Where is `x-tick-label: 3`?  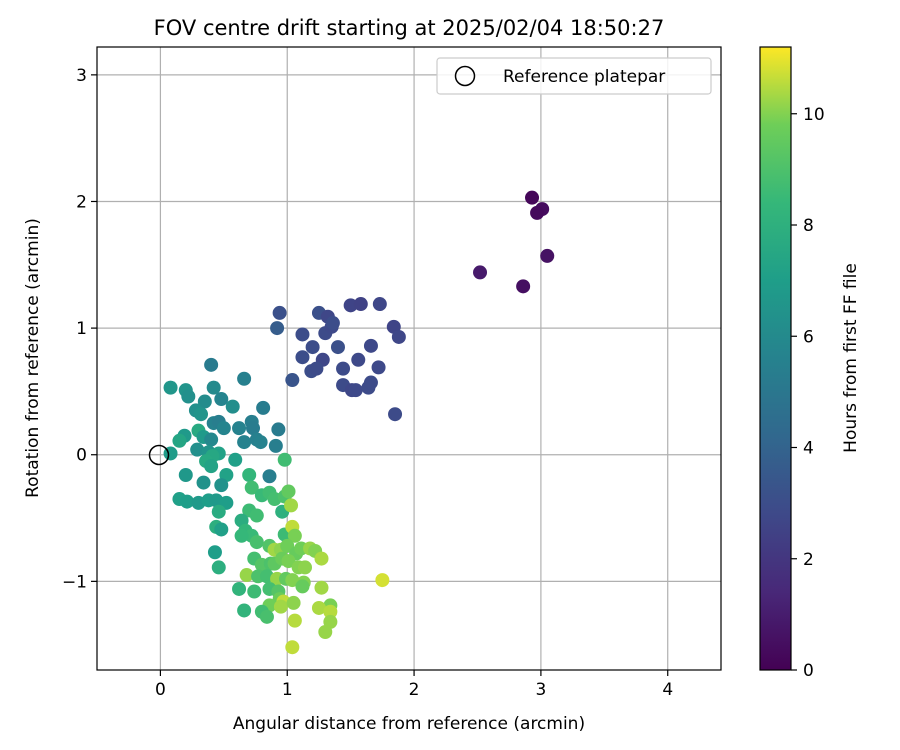
x-tick-label: 3 is located at coordinates (540, 690).